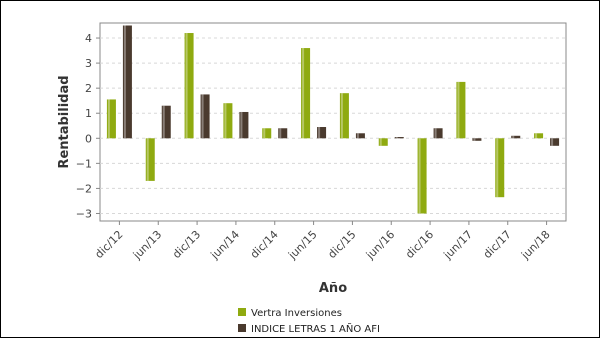 Image resolution: width=600 pixels, height=338 pixels. Describe the element at coordinates (88, 113) in the screenshot. I see `y-tick-label: 1` at that location.